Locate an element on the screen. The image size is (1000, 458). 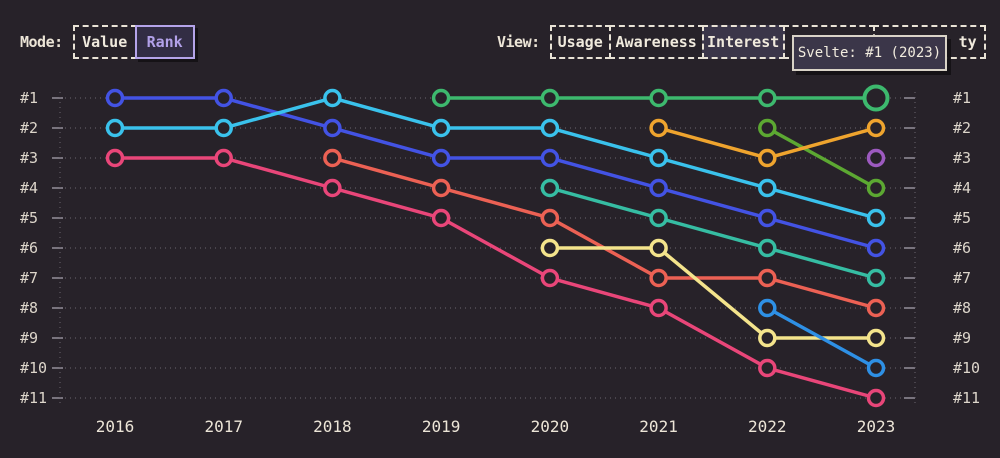
rank-axis-label-right: #1 is located at coordinates (962, 98).